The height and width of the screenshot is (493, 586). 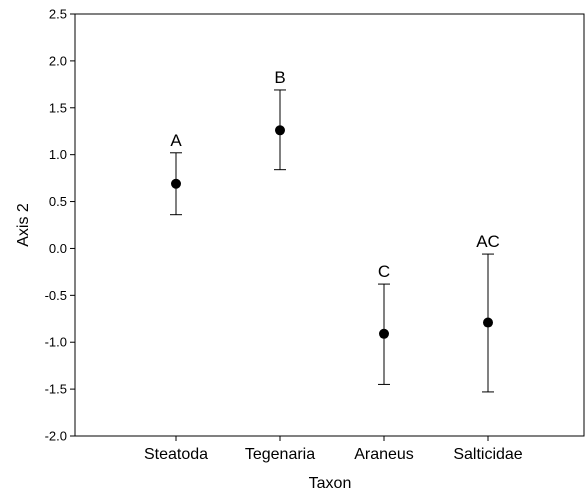 What do you see at coordinates (384, 454) in the screenshot?
I see `x-tick-label: Araneus` at bounding box center [384, 454].